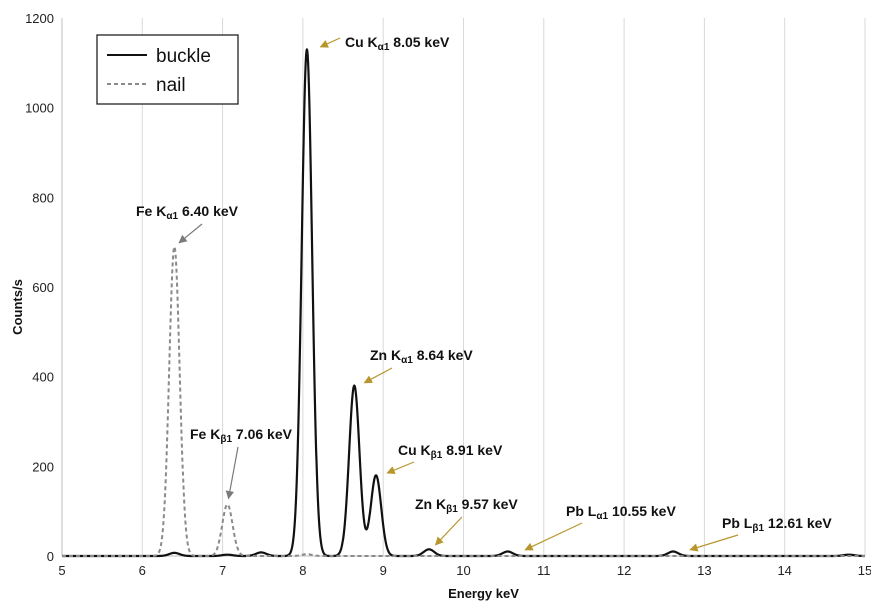  What do you see at coordinates (43, 466) in the screenshot?
I see `y-tick-label: 200` at bounding box center [43, 466].